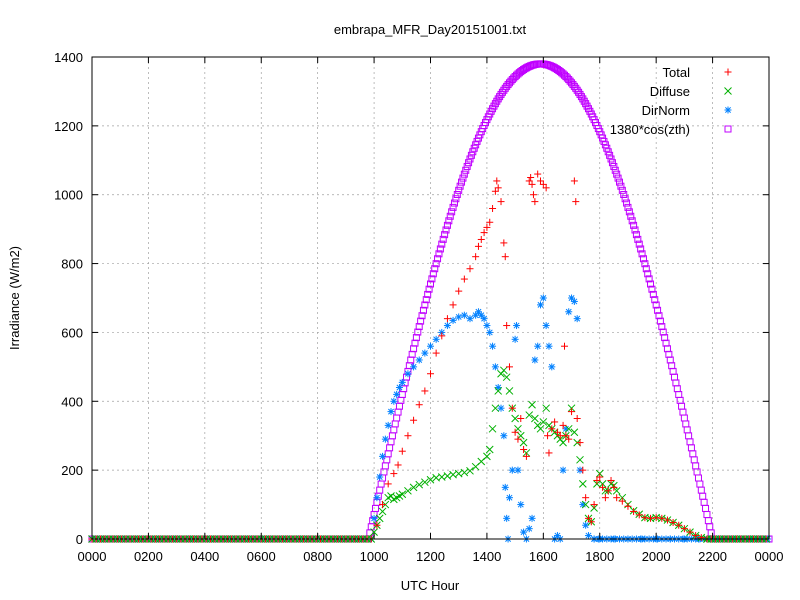 This screenshot has width=800, height=600. I want to click on x-tick-label: 1800, so click(599, 556).